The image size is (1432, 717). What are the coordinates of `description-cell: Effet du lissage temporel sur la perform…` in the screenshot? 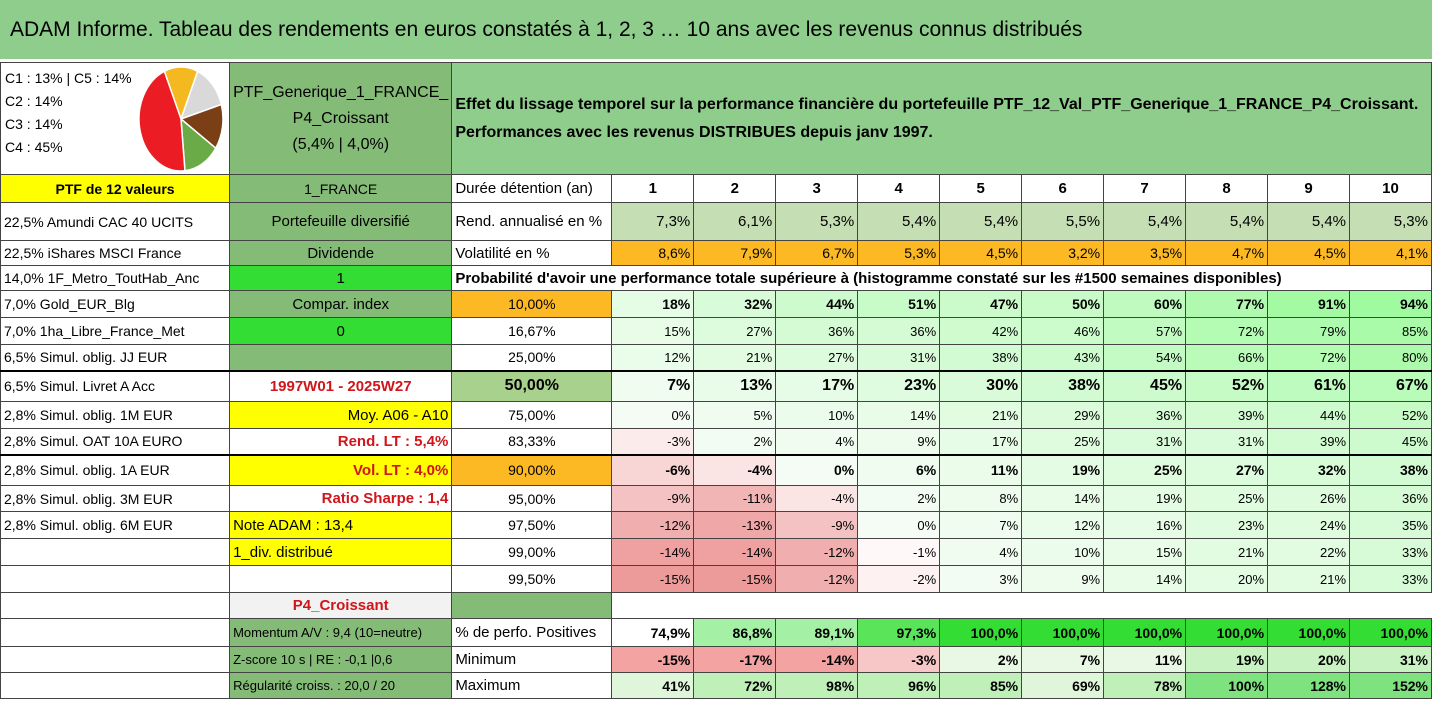 It's located at (941, 118).